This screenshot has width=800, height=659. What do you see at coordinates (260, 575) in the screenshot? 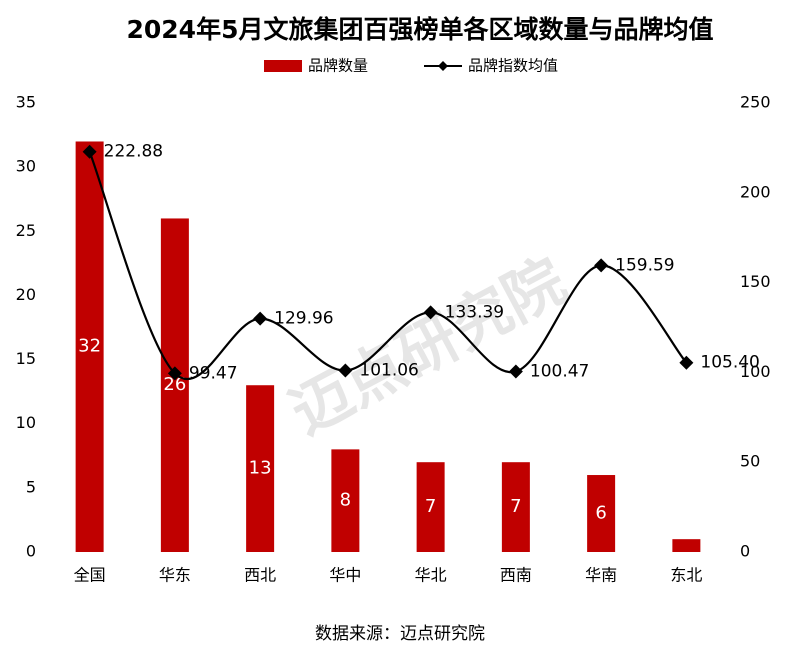
I see `x-tick-label: 西北` at bounding box center [260, 575].